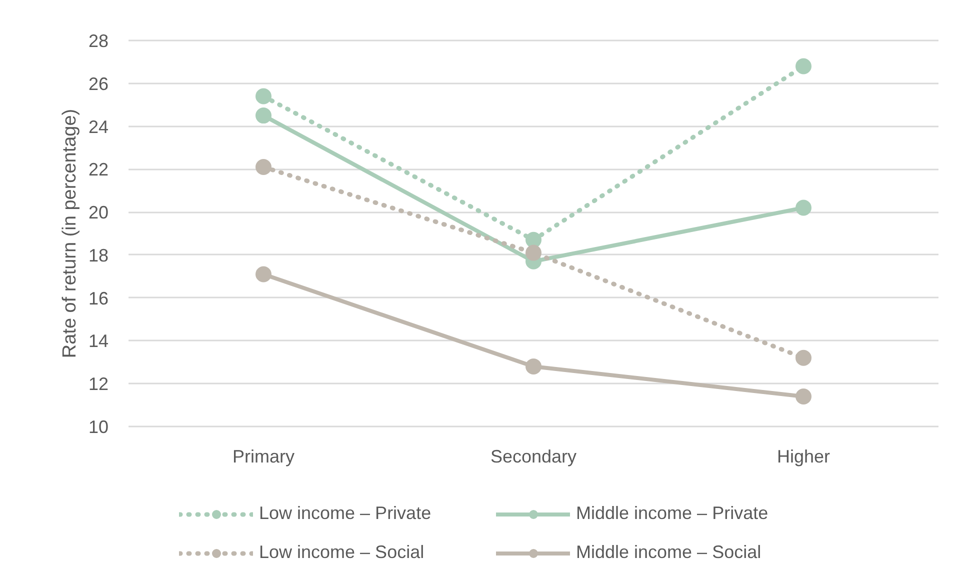  What do you see at coordinates (98, 255) in the screenshot?
I see `y-tick-label: 18` at bounding box center [98, 255].